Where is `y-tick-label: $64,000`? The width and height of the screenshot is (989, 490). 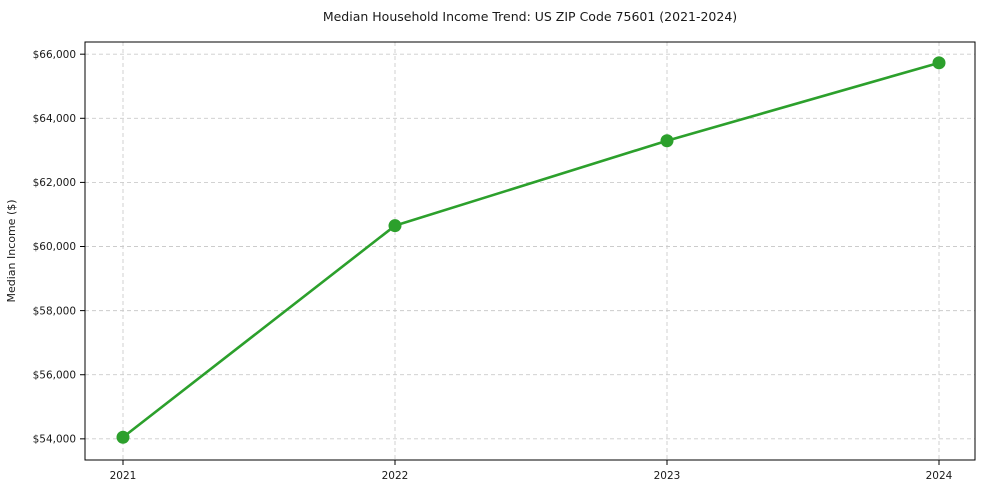 y-tick-label: $64,000 is located at coordinates (54, 119).